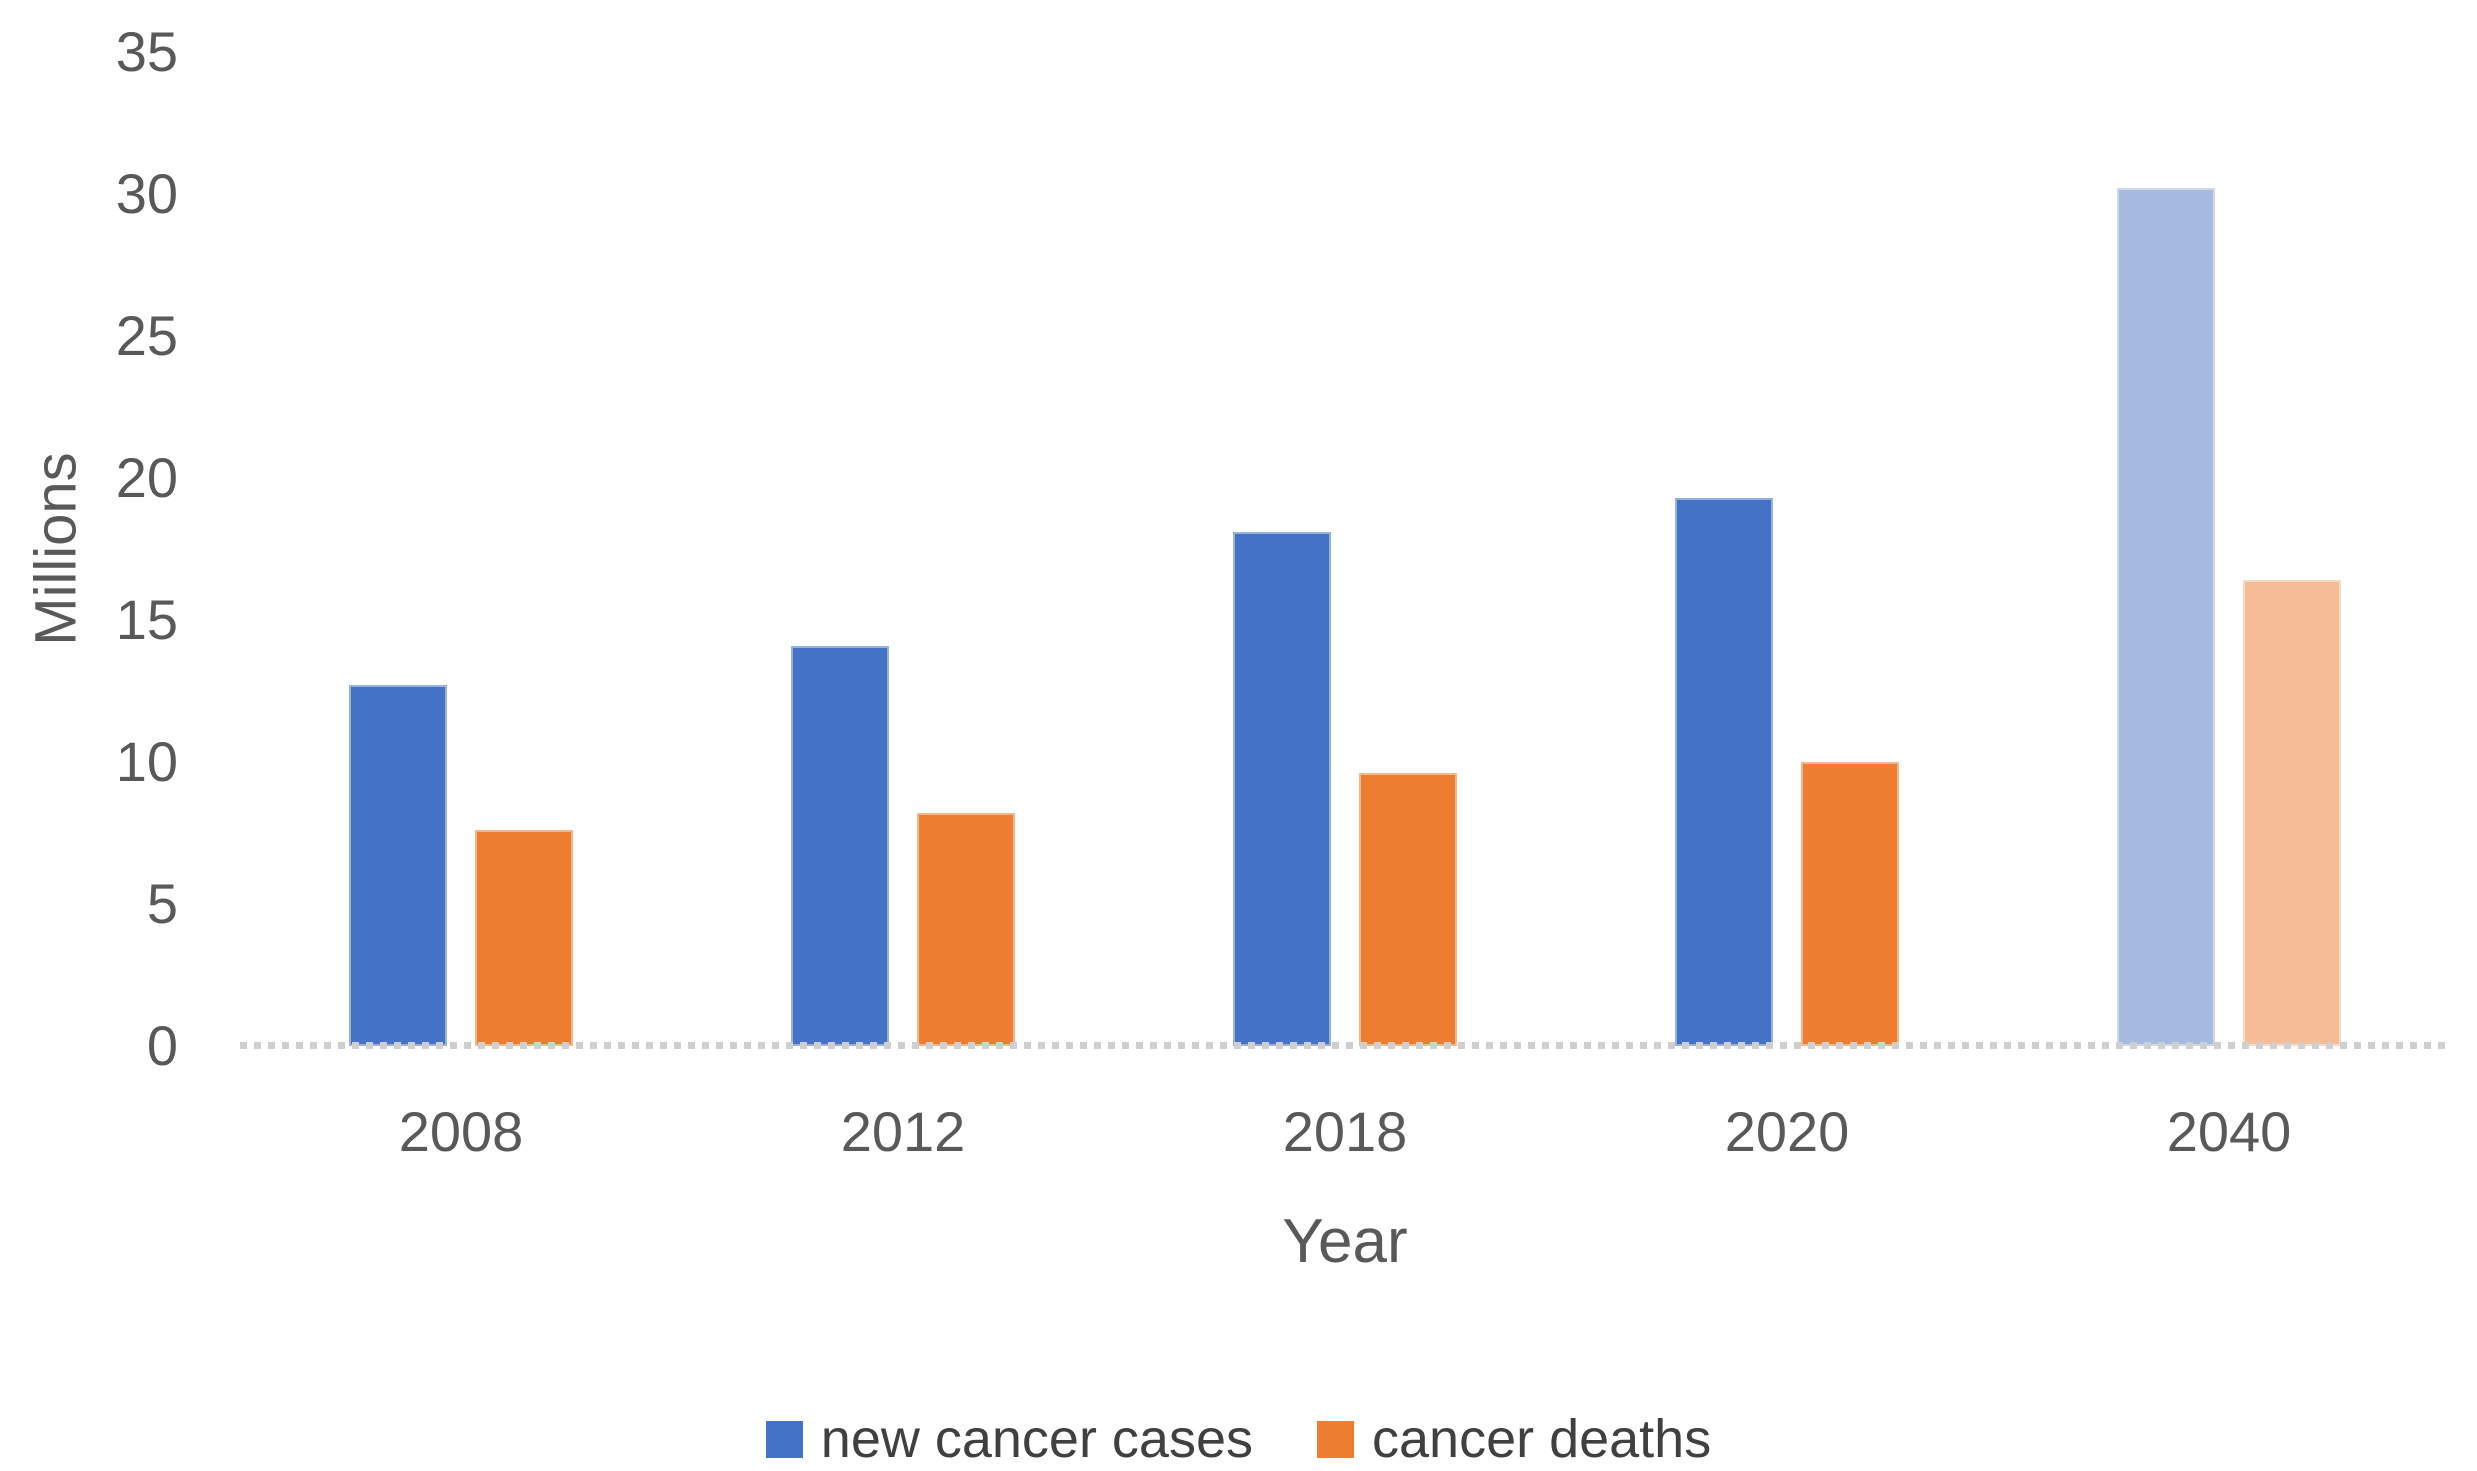 This screenshot has height=1471, width=2477. I want to click on bar-group-2008, so click(461, 549).